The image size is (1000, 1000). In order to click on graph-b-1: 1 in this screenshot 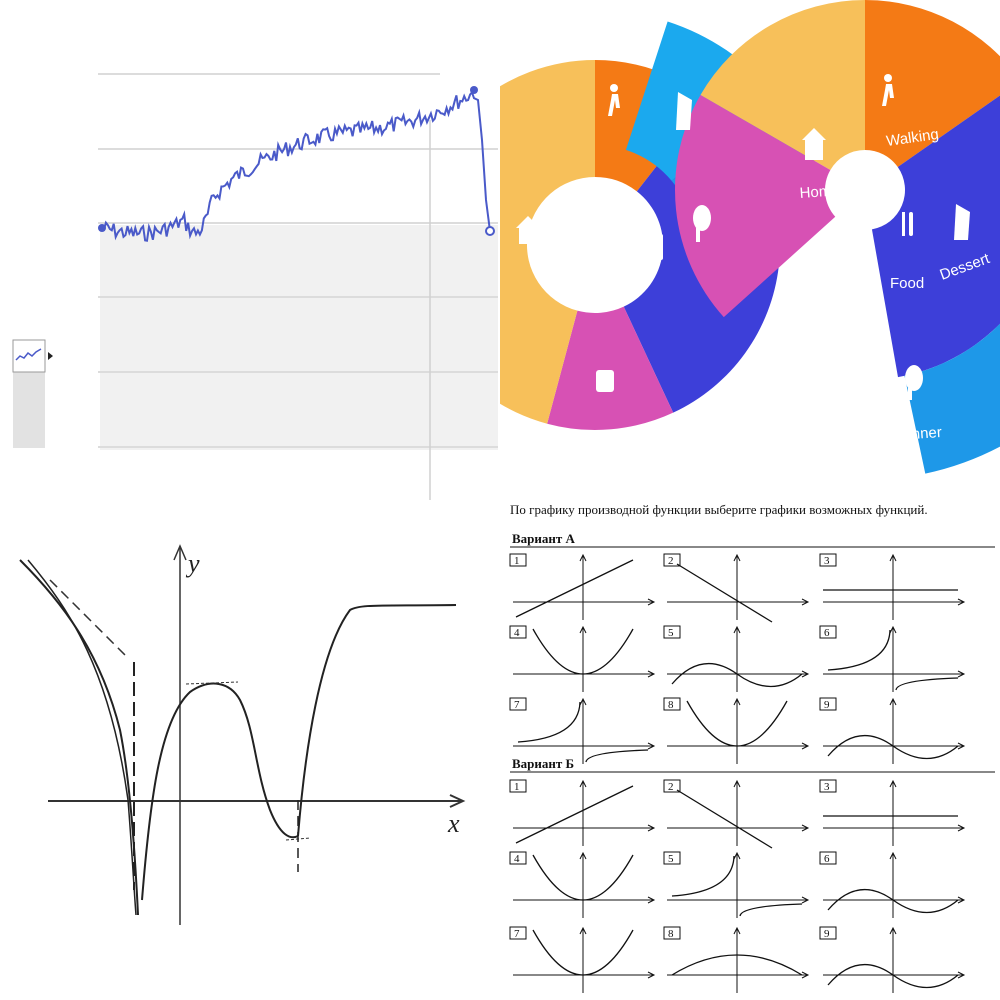, I will do `click(582, 813)`.